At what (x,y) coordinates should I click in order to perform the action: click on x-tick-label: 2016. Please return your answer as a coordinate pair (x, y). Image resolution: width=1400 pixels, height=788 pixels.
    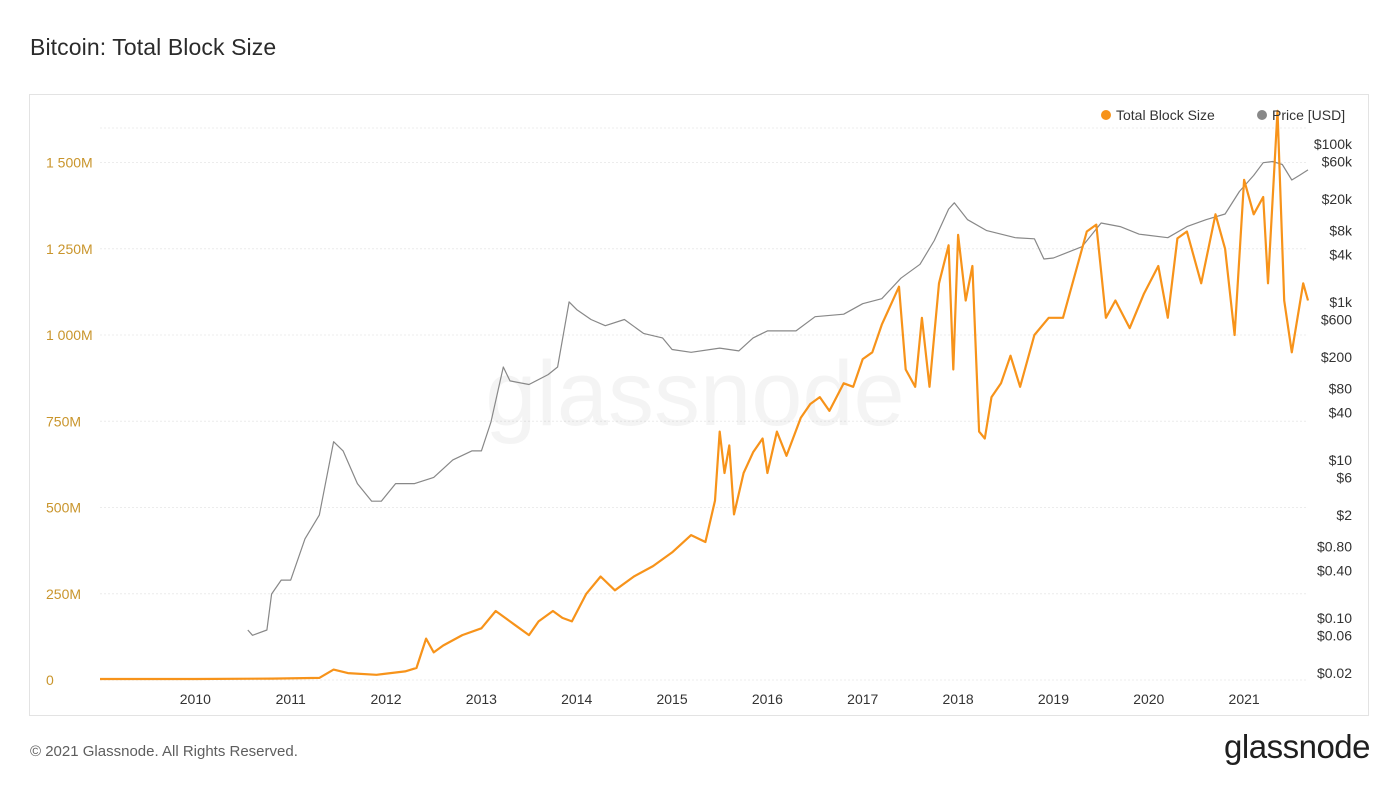
    Looking at the image, I should click on (767, 699).